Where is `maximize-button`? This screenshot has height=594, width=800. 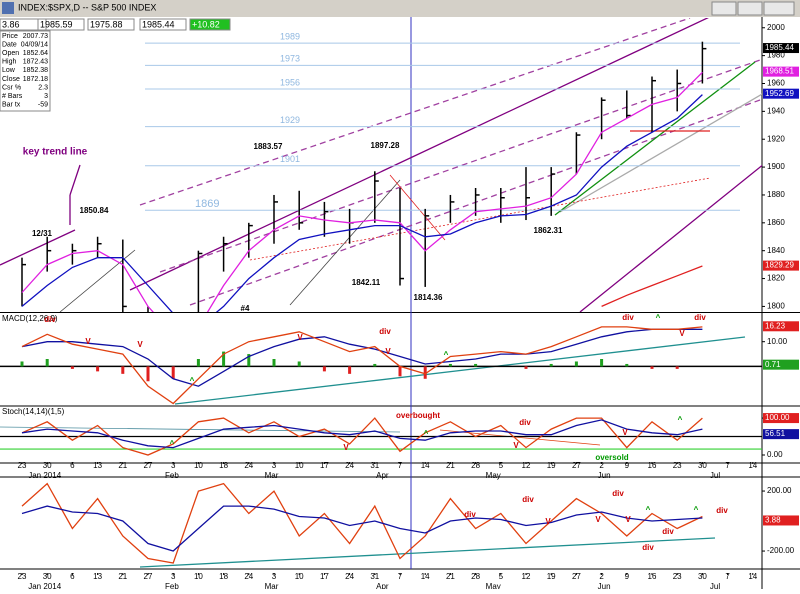 maximize-button is located at coordinates (750, 8).